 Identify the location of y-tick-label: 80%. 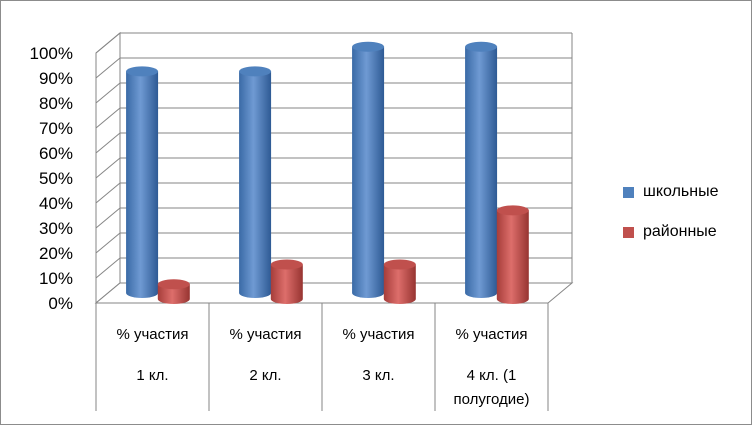
(56, 103).